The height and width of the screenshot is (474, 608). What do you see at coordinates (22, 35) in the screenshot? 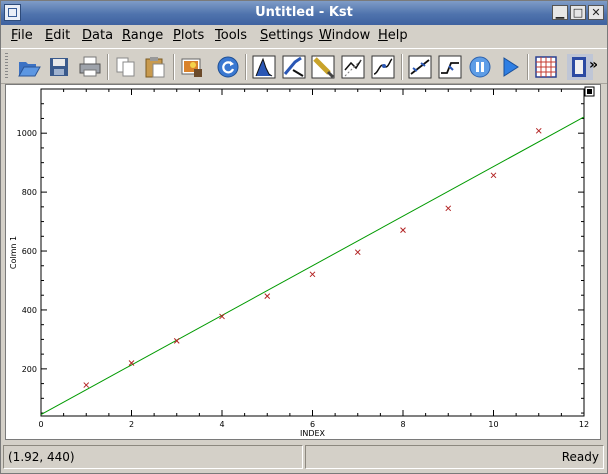
I see `menu-file: File` at bounding box center [22, 35].